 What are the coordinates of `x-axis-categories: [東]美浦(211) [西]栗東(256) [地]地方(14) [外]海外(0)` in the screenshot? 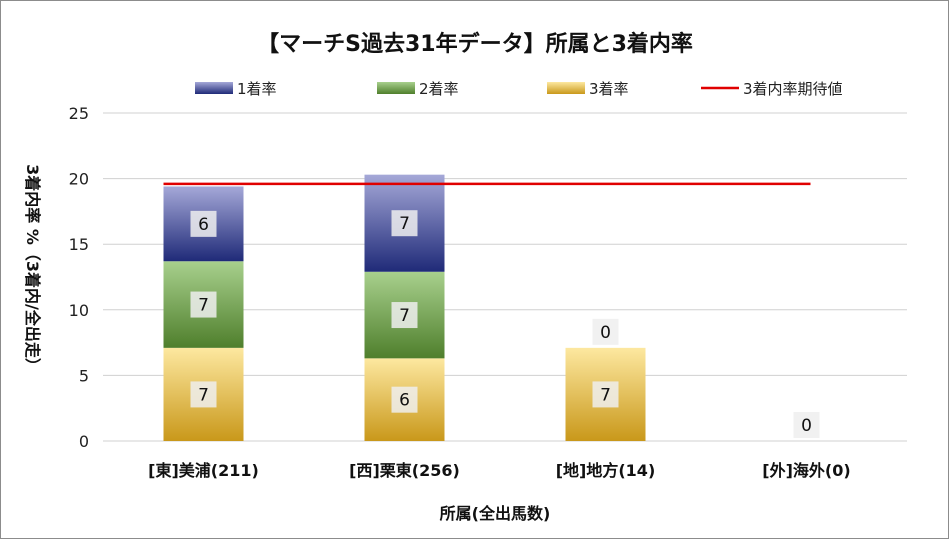 It's located at (499, 470).